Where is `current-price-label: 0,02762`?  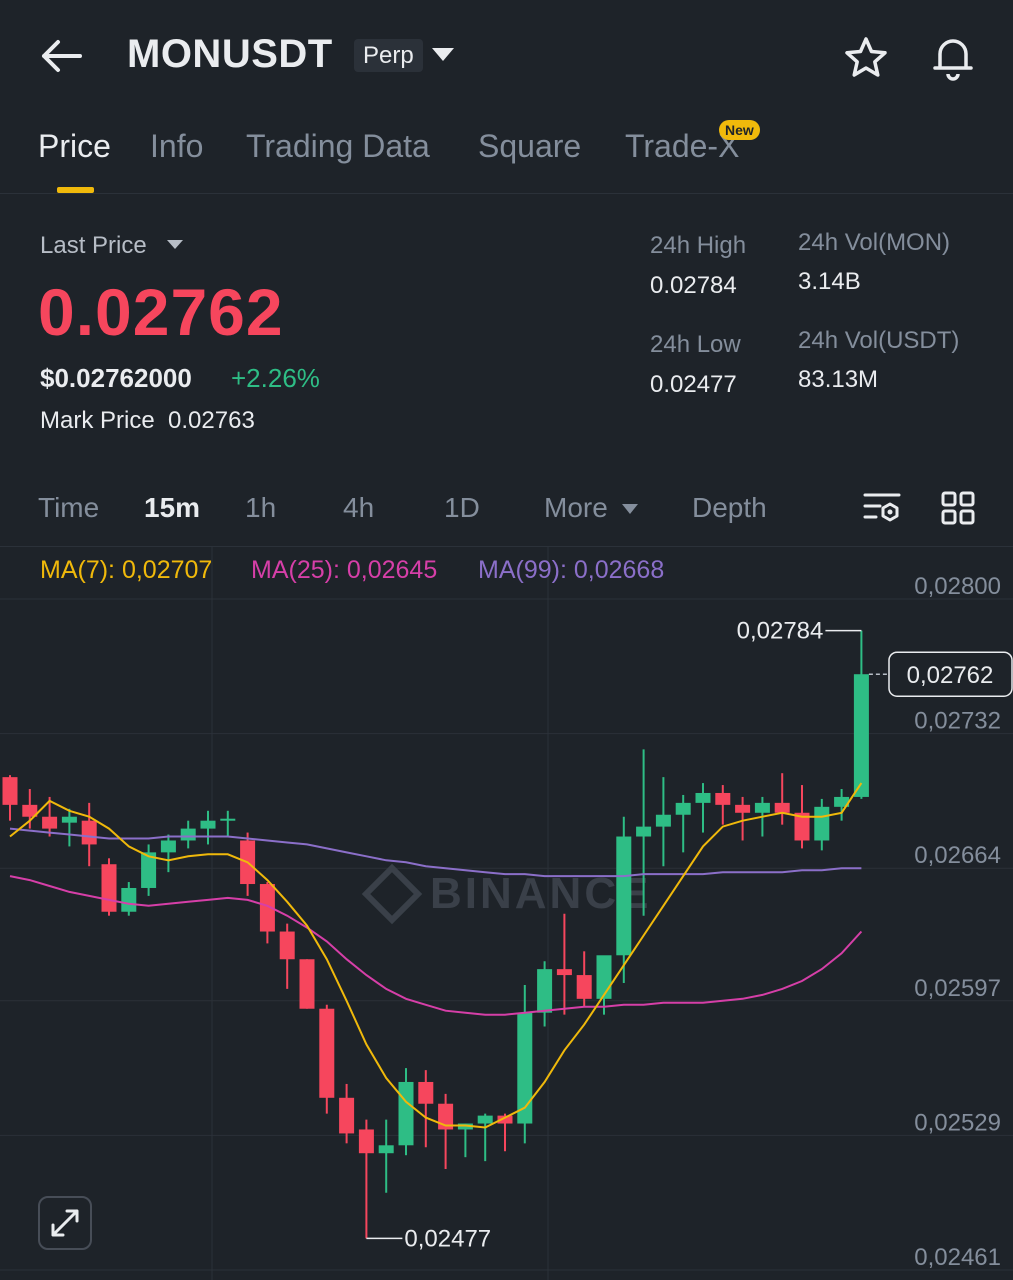
current-price-label: 0,02762 is located at coordinates (950, 675).